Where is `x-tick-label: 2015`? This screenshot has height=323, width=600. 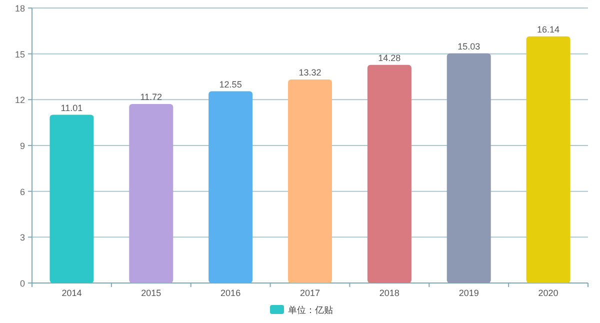
x-tick-label: 2015 is located at coordinates (151, 293).